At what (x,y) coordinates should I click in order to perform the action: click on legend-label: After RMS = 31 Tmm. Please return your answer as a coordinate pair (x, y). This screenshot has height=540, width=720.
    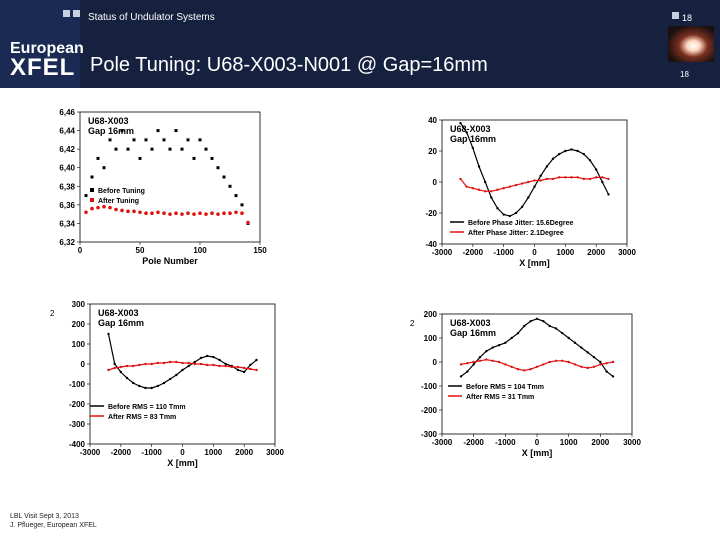
    Looking at the image, I should click on (500, 397).